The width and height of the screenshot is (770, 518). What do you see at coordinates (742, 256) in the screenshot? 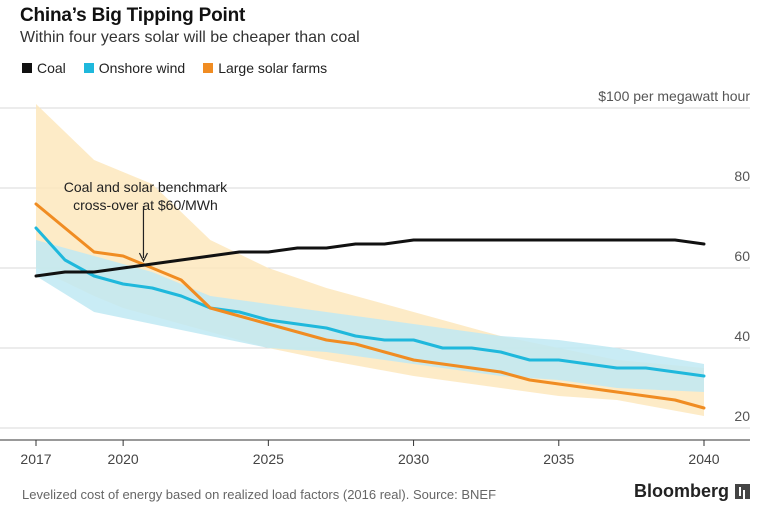
I see `y-tick-label-60: 60` at bounding box center [742, 256].